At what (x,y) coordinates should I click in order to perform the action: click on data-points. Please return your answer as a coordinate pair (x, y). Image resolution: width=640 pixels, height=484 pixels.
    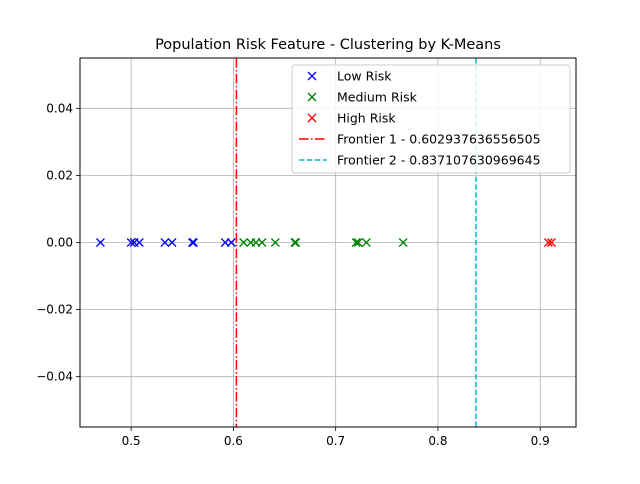
    Looking at the image, I should click on (325, 242).